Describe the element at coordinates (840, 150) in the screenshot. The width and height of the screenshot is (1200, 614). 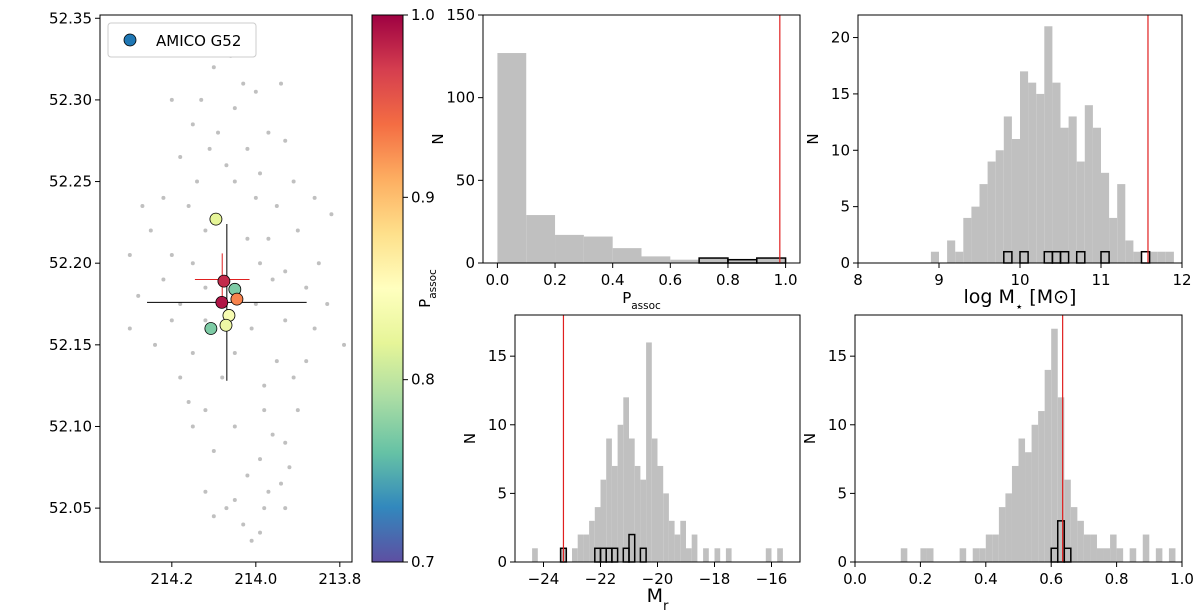
I see `y-tick-label: 10` at that location.